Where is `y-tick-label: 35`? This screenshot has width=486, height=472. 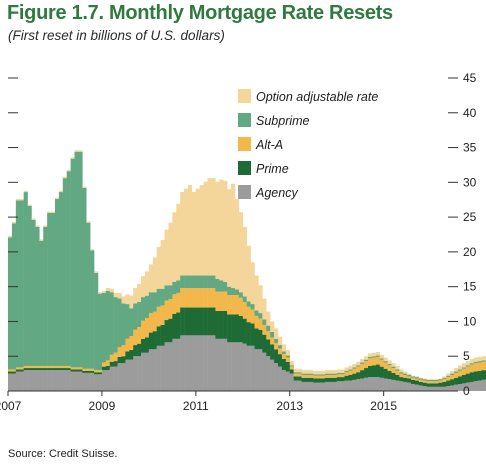
y-tick-label: 35 is located at coordinates (470, 148).